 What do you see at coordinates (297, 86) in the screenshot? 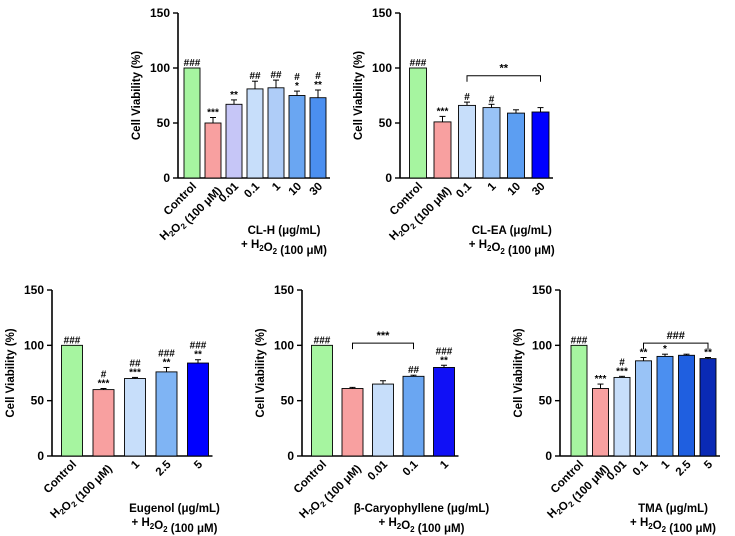
I see `significance-label: *` at bounding box center [297, 86].